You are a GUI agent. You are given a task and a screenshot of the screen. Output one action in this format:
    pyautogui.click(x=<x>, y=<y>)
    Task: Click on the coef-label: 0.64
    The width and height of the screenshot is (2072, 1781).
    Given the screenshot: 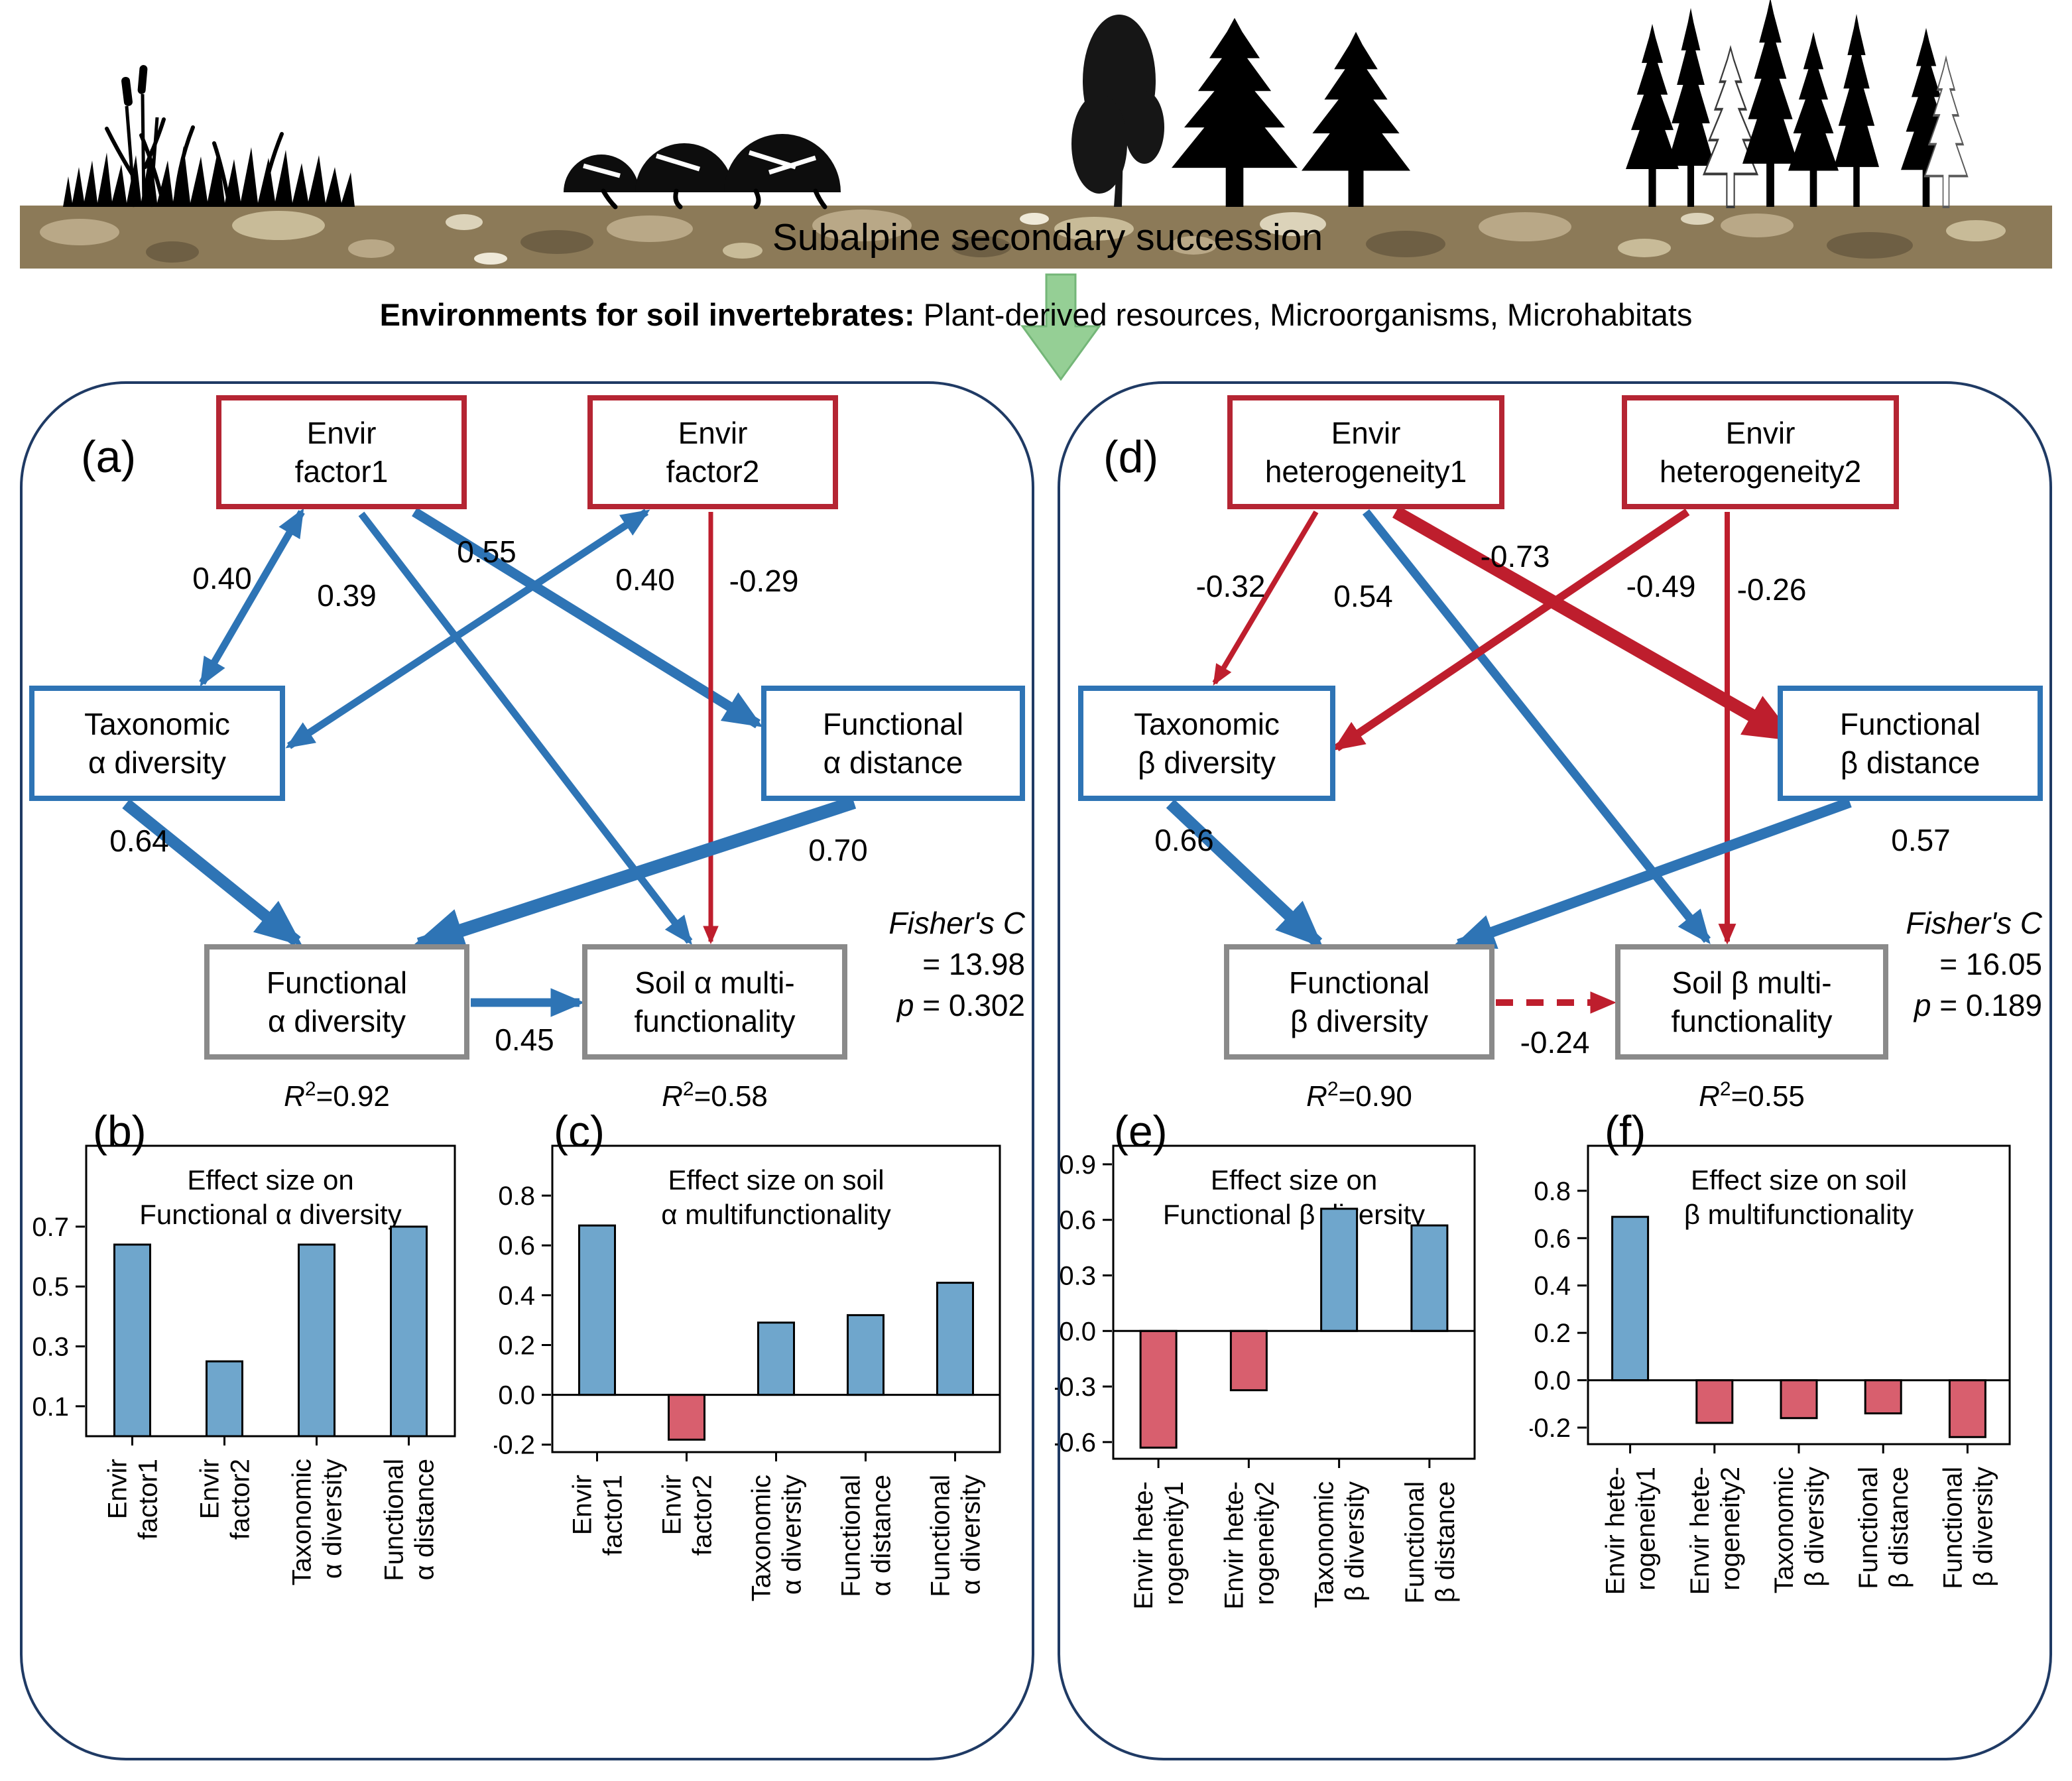 What is the action you would take?
    pyautogui.click(x=139, y=841)
    